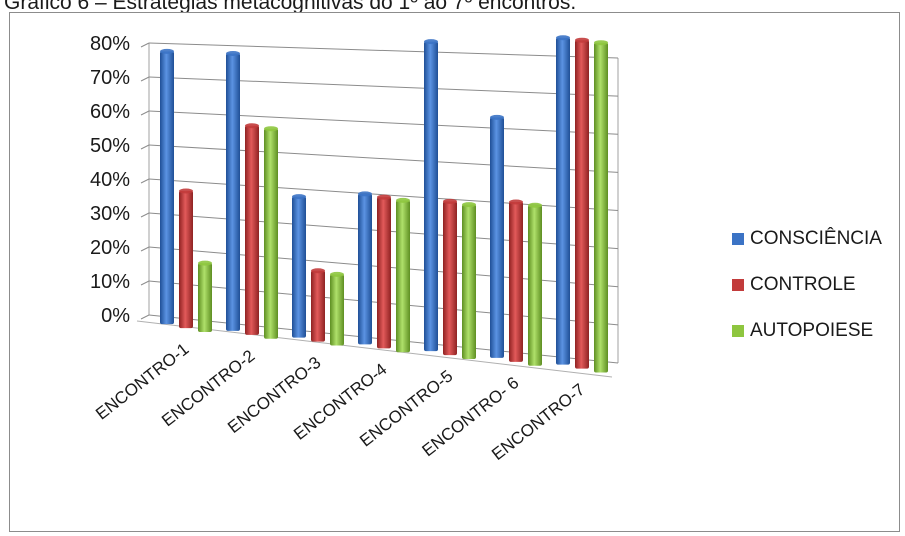 The image size is (905, 536). I want to click on y-tick-label: 40%, so click(110, 180).